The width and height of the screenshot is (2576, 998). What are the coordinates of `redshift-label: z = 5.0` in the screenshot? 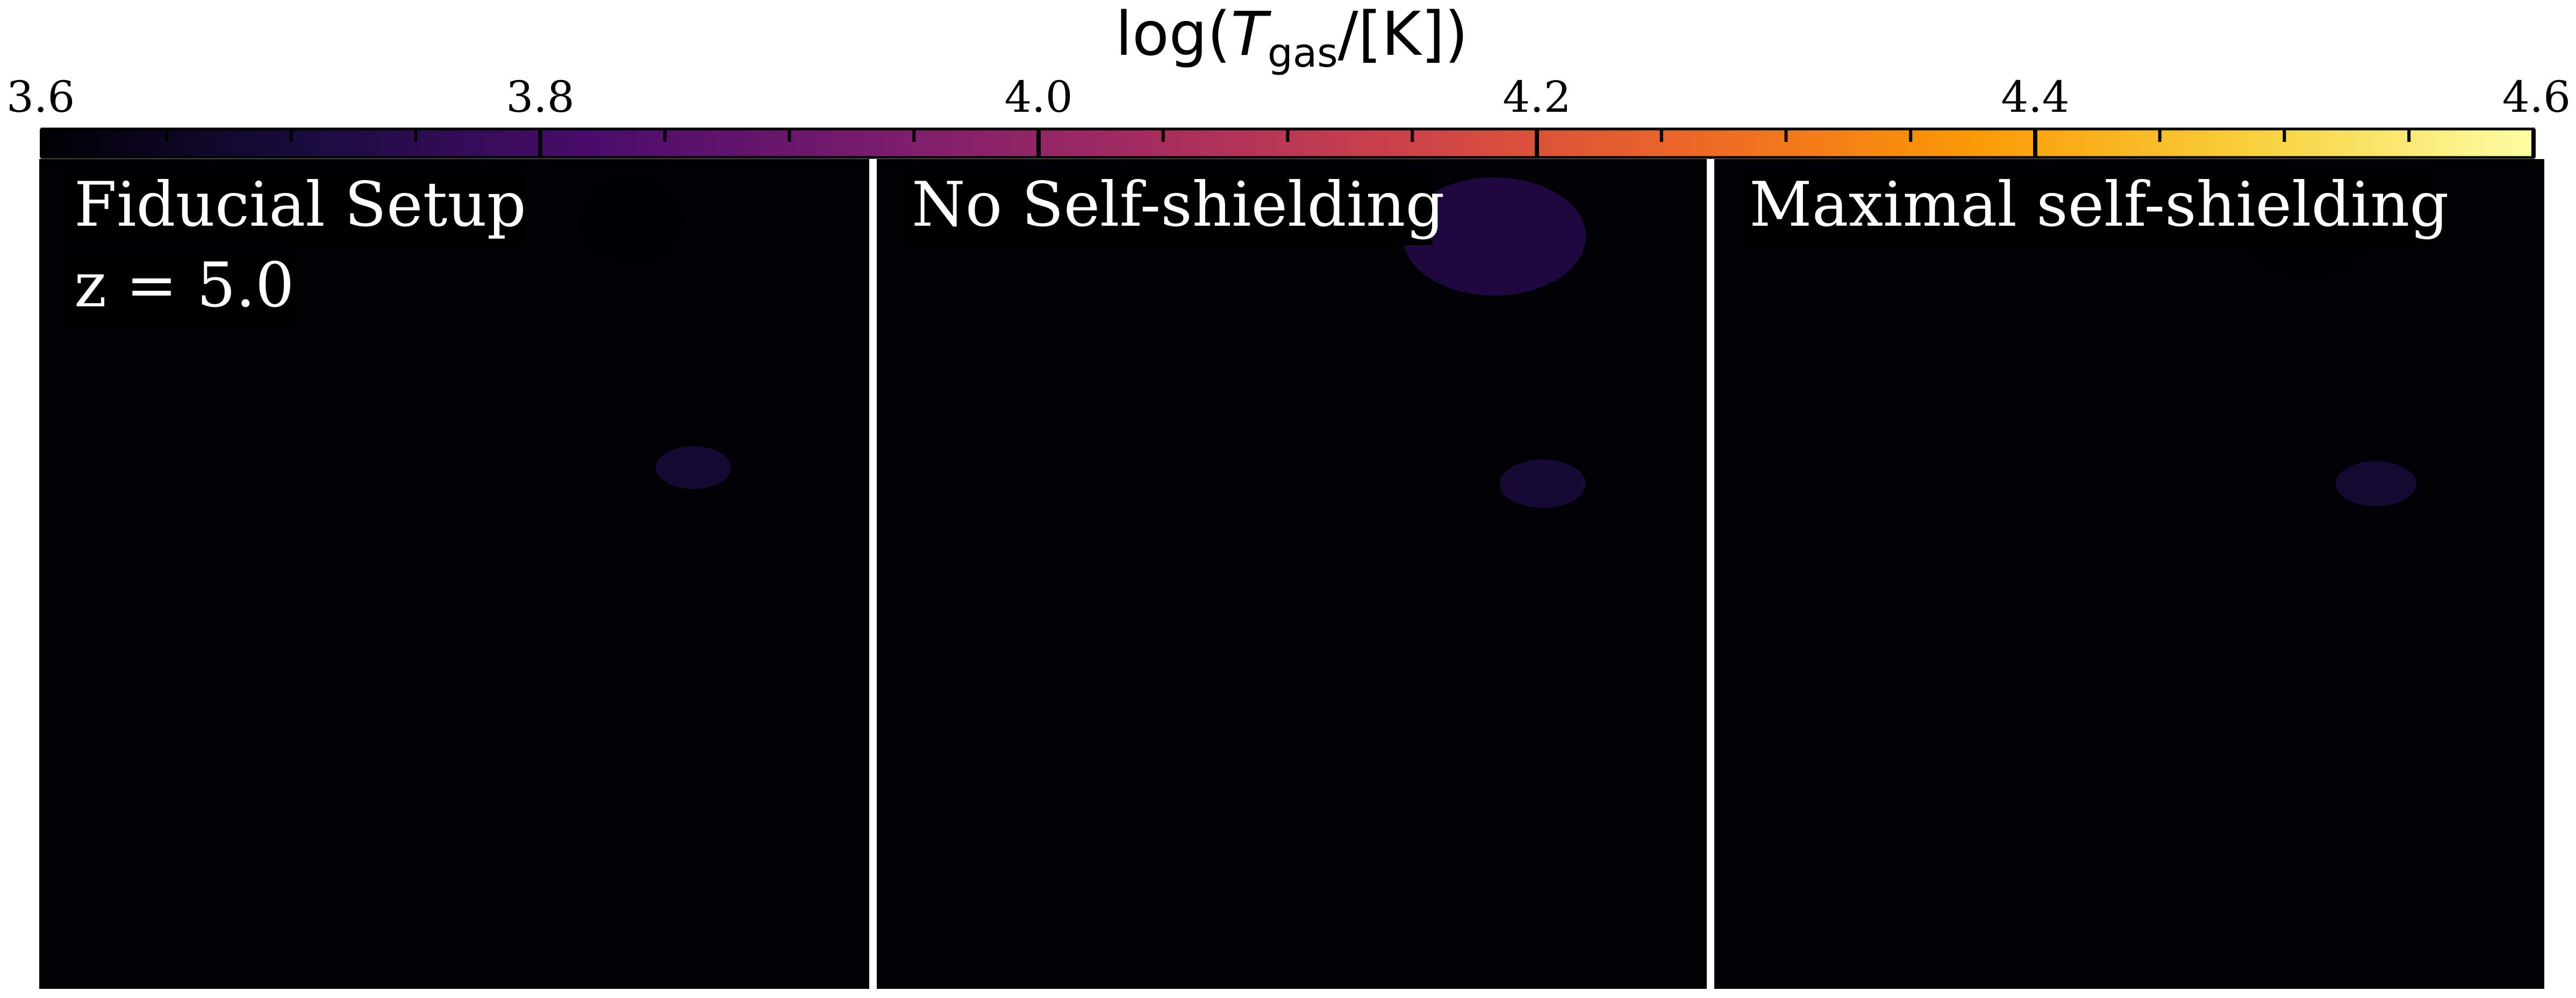 It's located at (184, 285).